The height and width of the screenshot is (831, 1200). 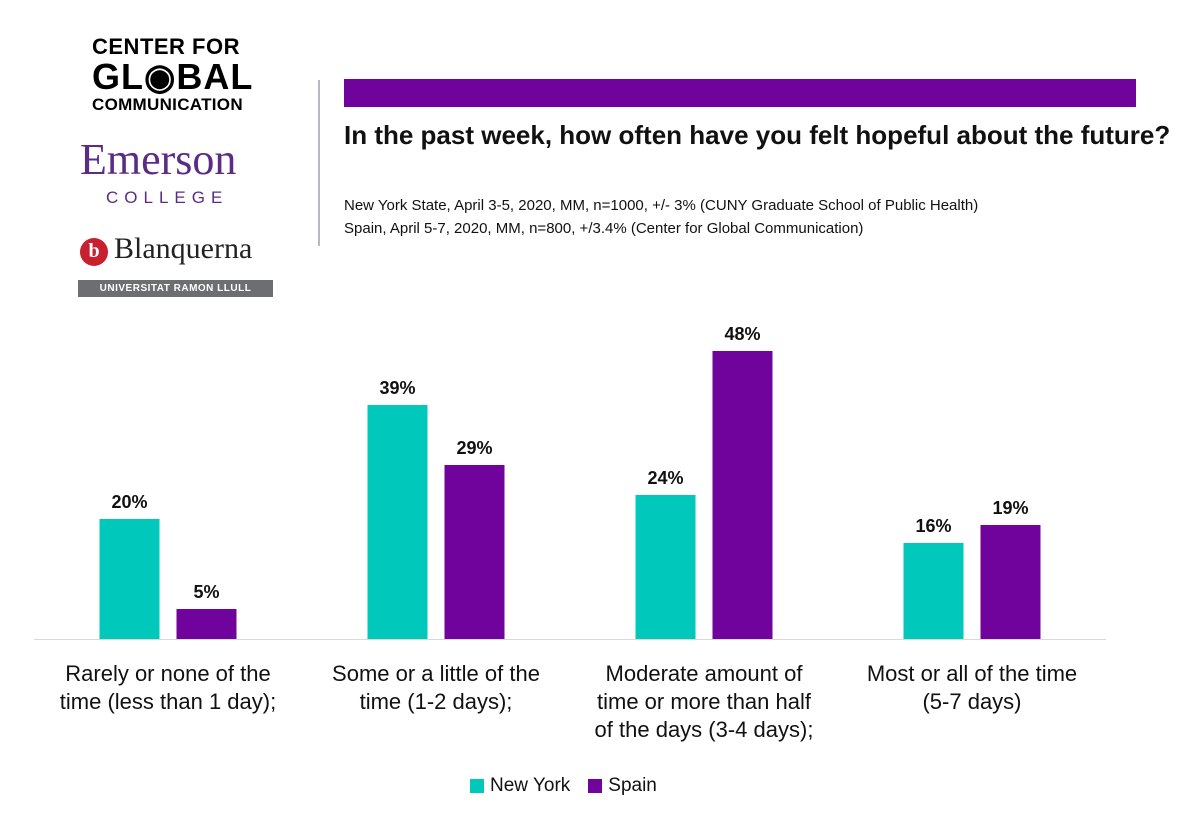 What do you see at coordinates (206, 592) in the screenshot?
I see `data-label-spain-1: 5%` at bounding box center [206, 592].